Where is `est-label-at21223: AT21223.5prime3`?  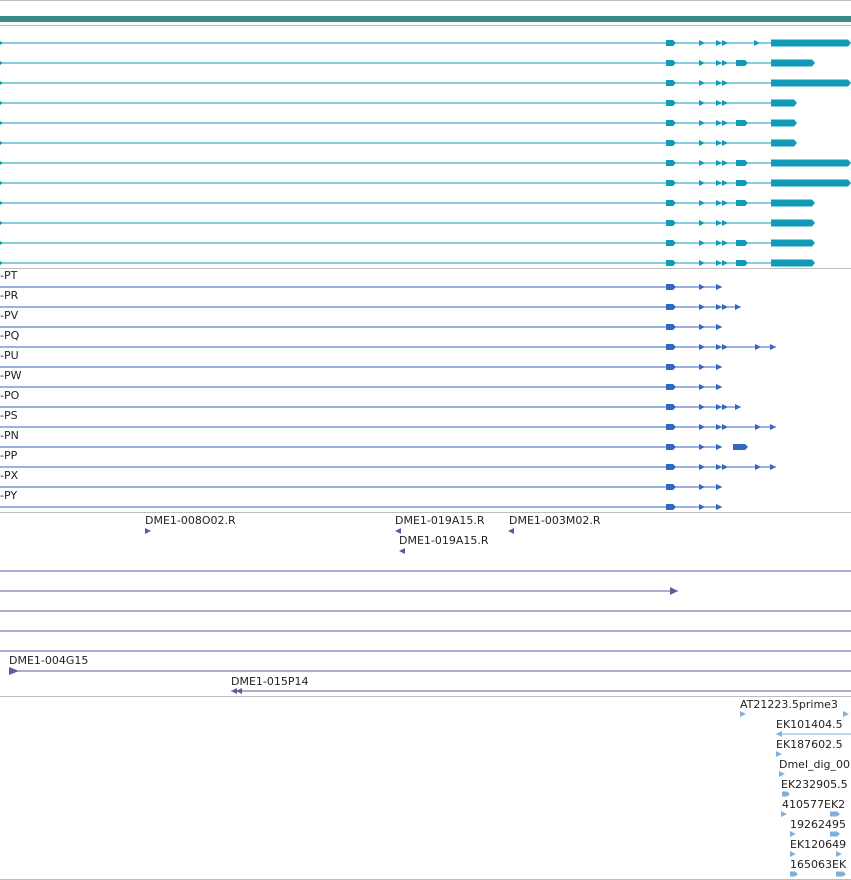
est-label-at21223: AT21223.5prime3 is located at coordinates (789, 704).